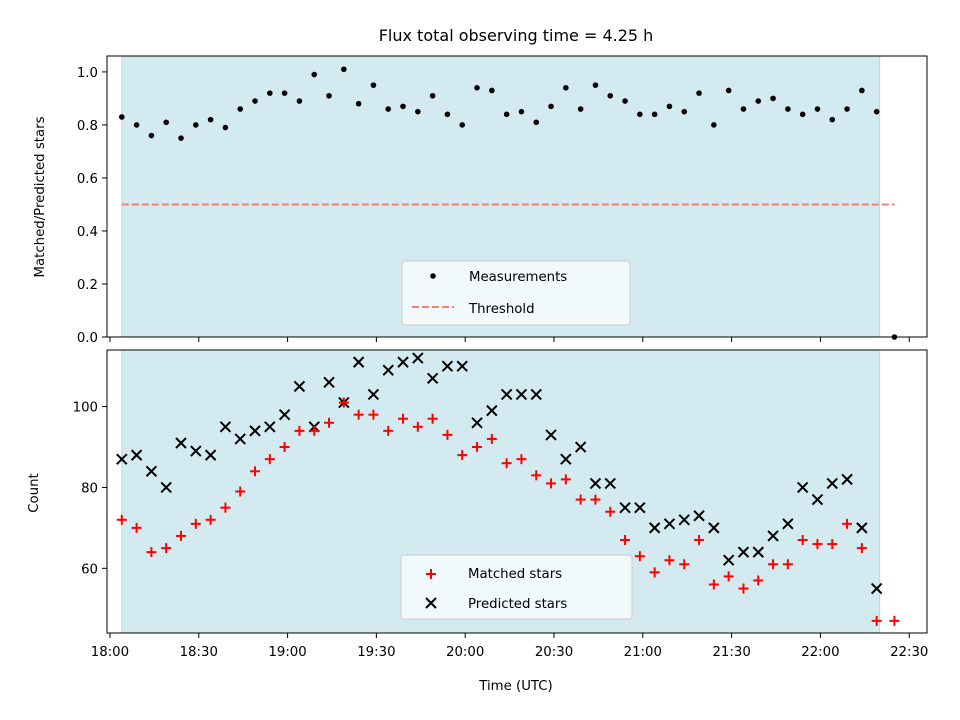 This screenshot has width=960, height=720. What do you see at coordinates (40, 196) in the screenshot?
I see `top-y-axis-label: Matched/Predicted stars` at bounding box center [40, 196].